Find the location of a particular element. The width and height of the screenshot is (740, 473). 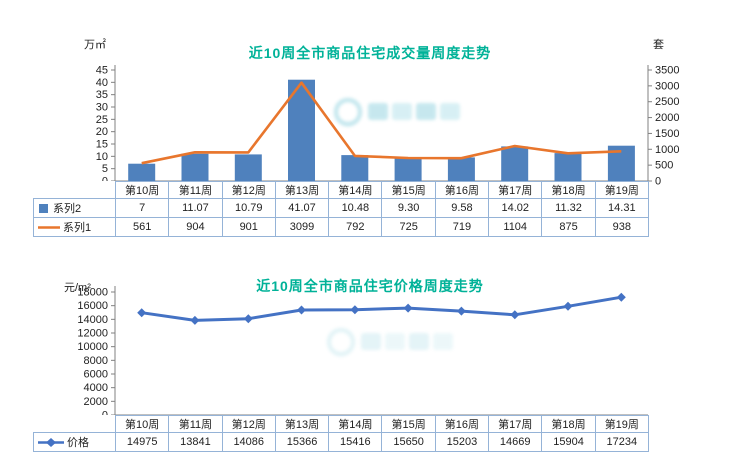

price-chart-title: 近10周全市商品住宅价格周度走势 is located at coordinates (370, 286).